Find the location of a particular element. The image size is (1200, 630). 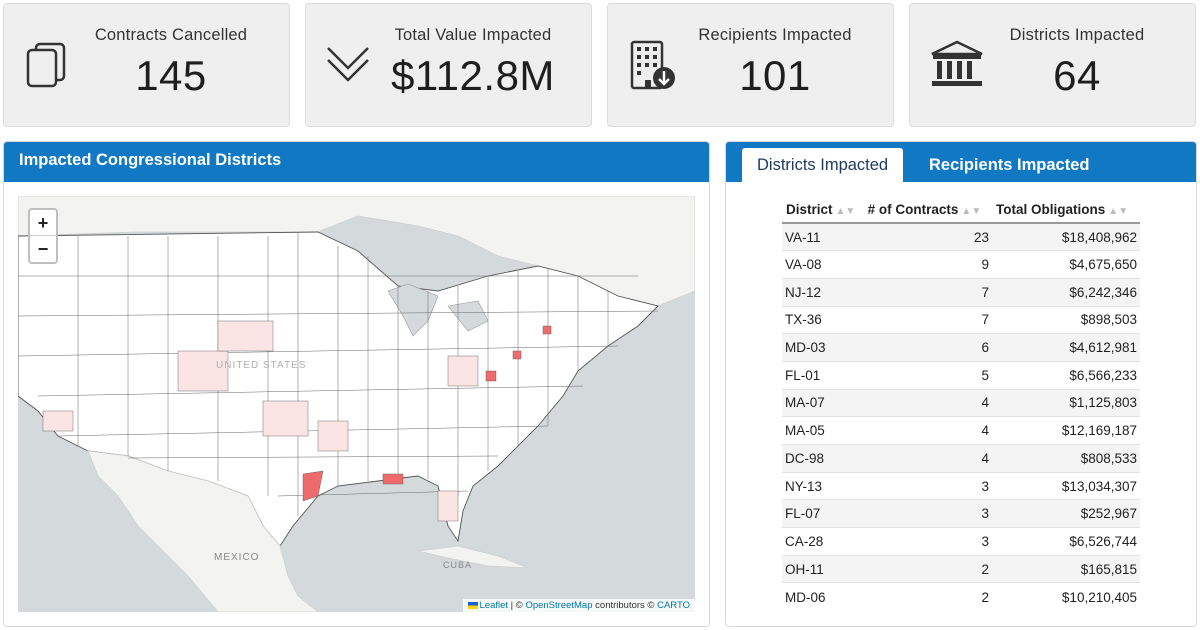

table-row: FL-01 5 $6,566,233 is located at coordinates (961, 375).